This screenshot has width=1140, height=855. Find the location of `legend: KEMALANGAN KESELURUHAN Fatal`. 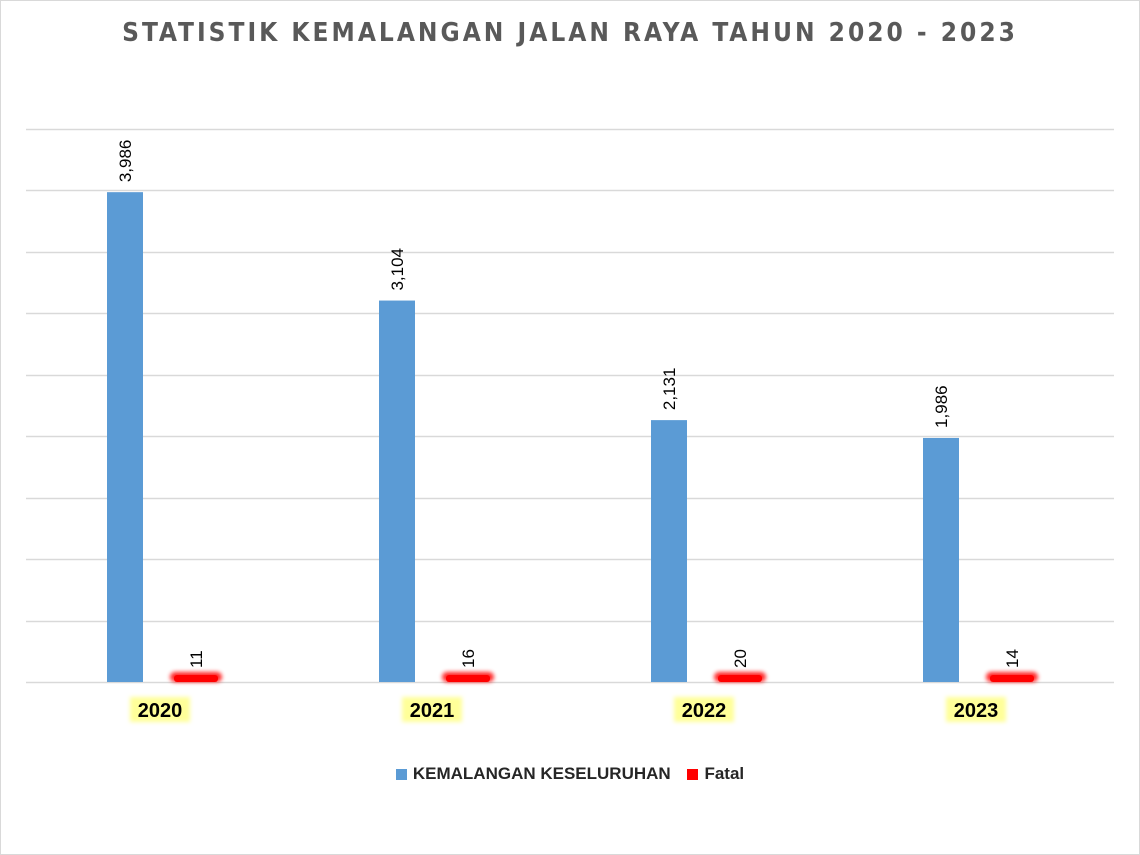

legend: KEMALANGAN KESELURUHAN Fatal is located at coordinates (570, 774).